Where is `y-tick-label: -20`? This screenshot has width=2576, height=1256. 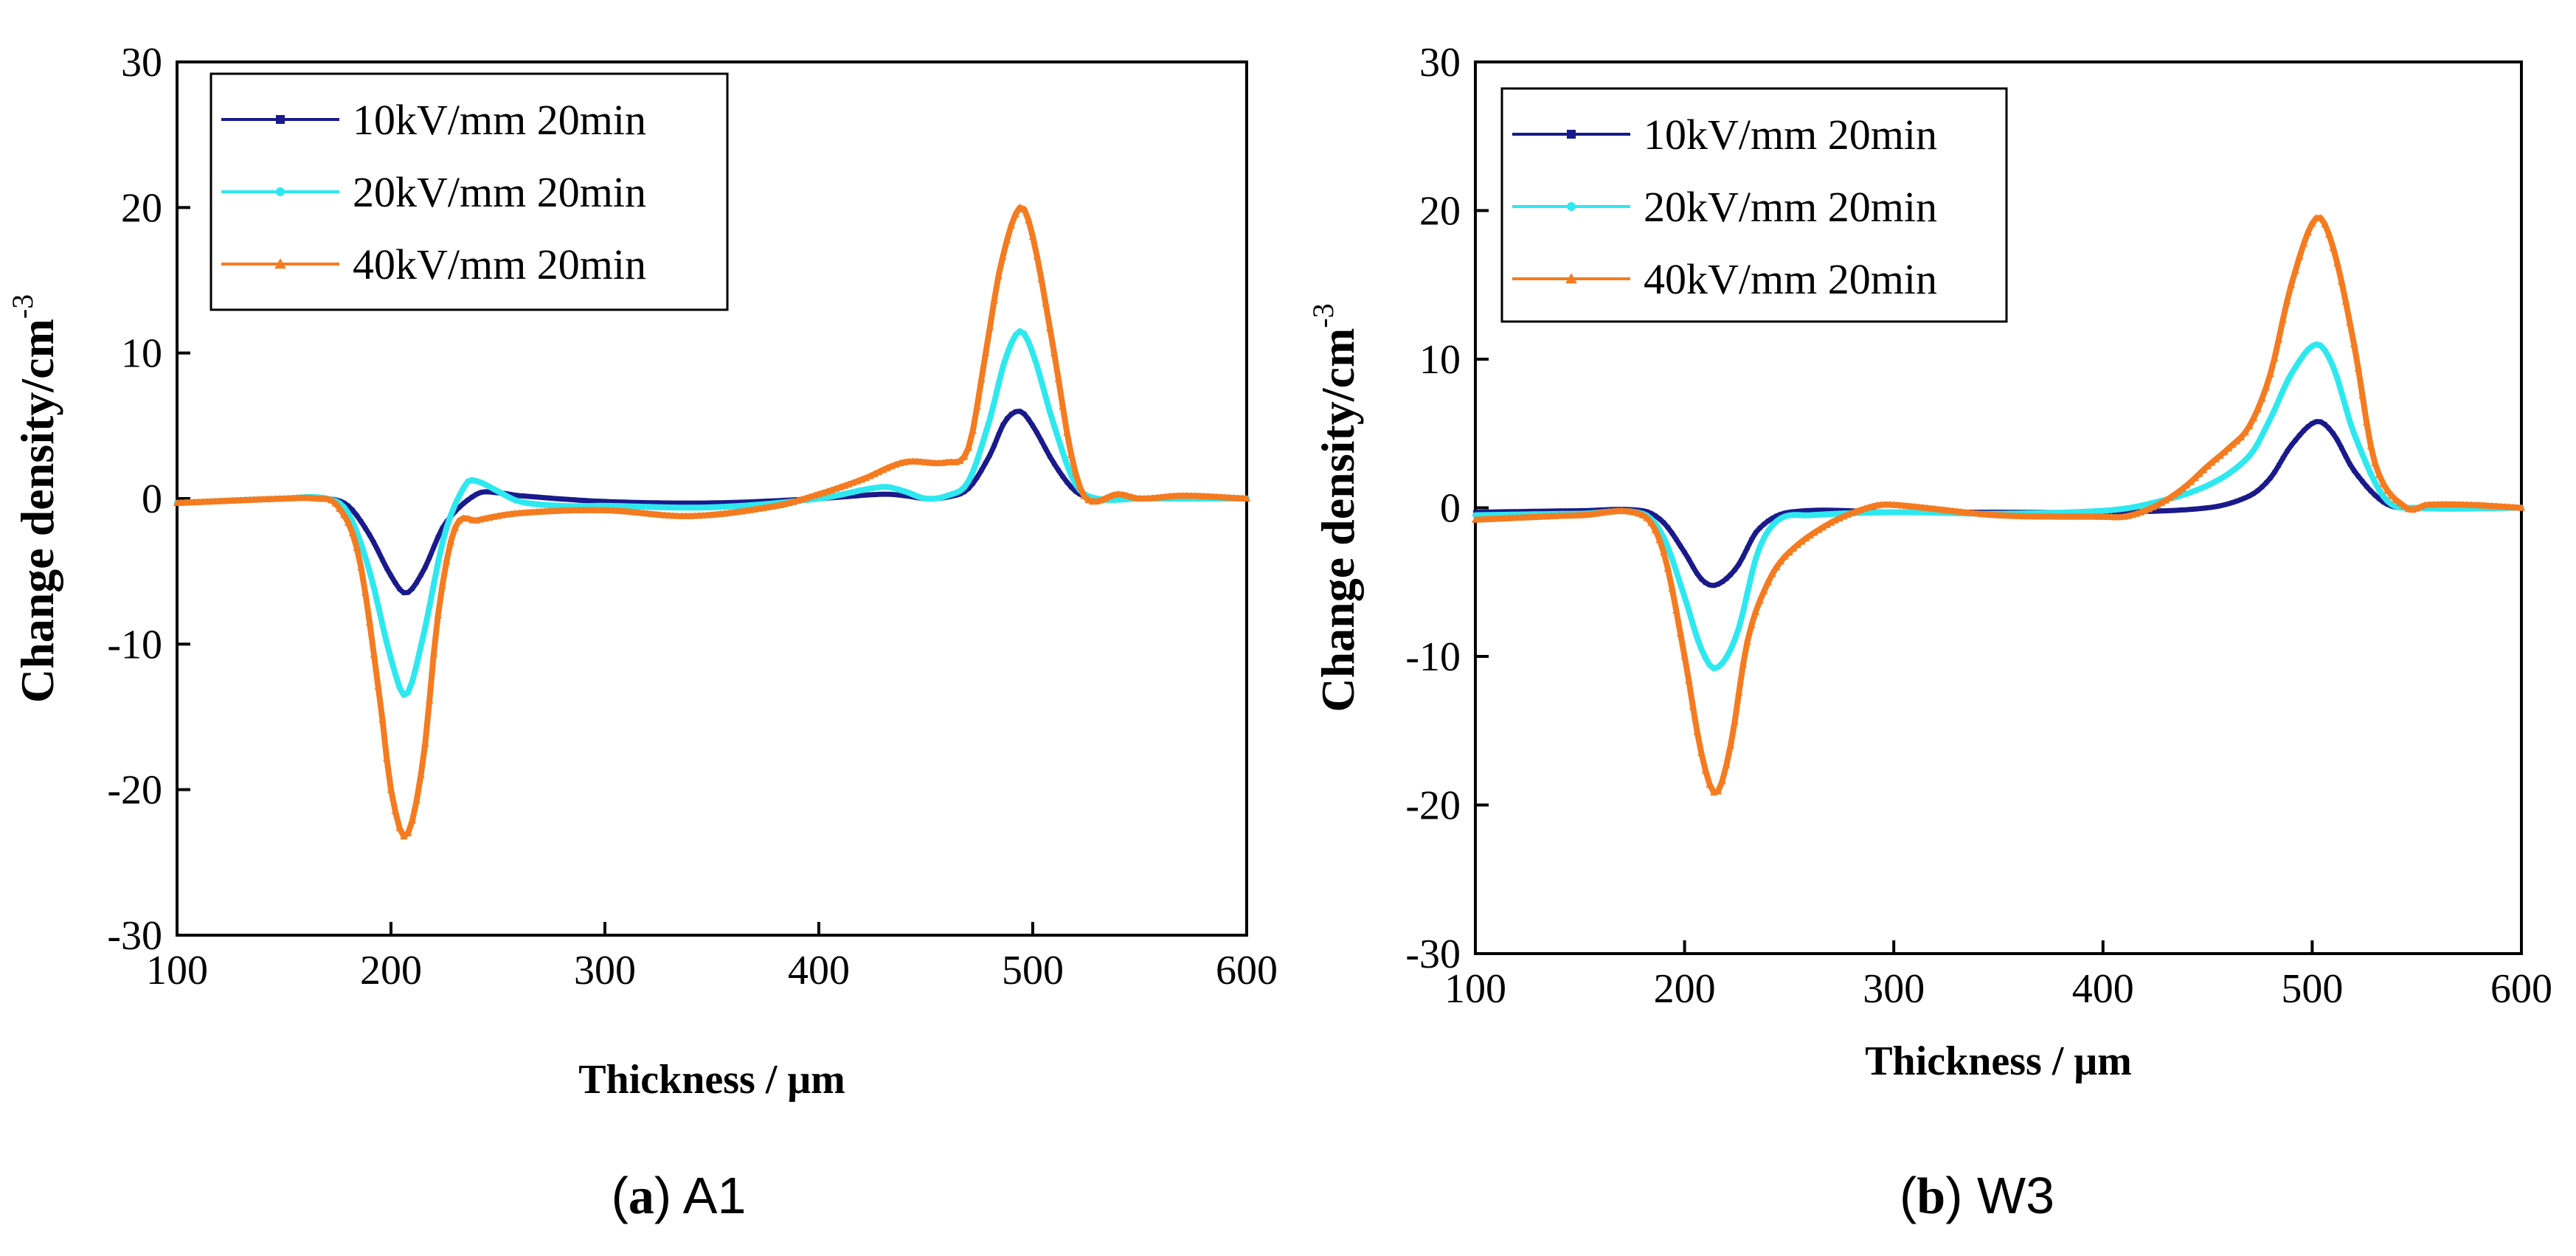 y-tick-label: -20 is located at coordinates (1433, 806).